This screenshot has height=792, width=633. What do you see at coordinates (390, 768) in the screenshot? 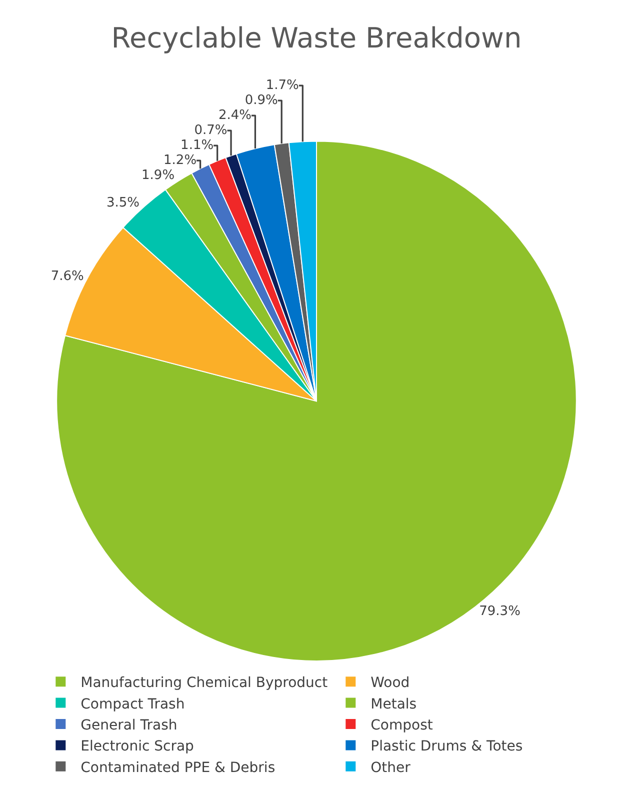
I see `legend-label: Other` at bounding box center [390, 768].